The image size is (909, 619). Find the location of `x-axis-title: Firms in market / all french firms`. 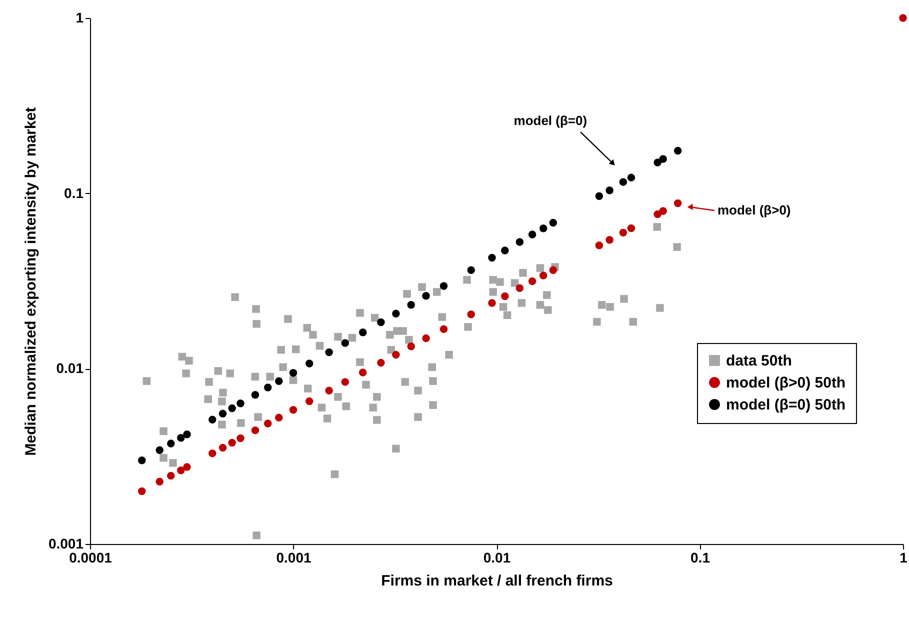

x-axis-title: Firms in market / all french firms is located at coordinates (497, 581).